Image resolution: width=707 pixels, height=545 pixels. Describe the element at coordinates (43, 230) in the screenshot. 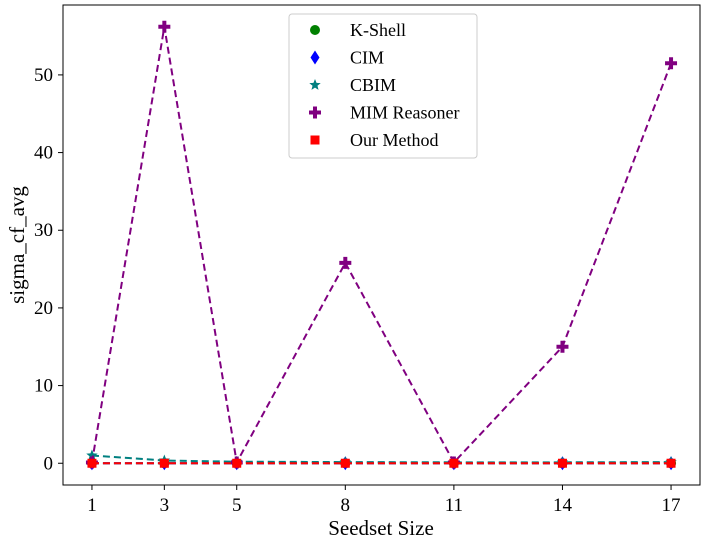

I see `y-tick-label: 30` at that location.